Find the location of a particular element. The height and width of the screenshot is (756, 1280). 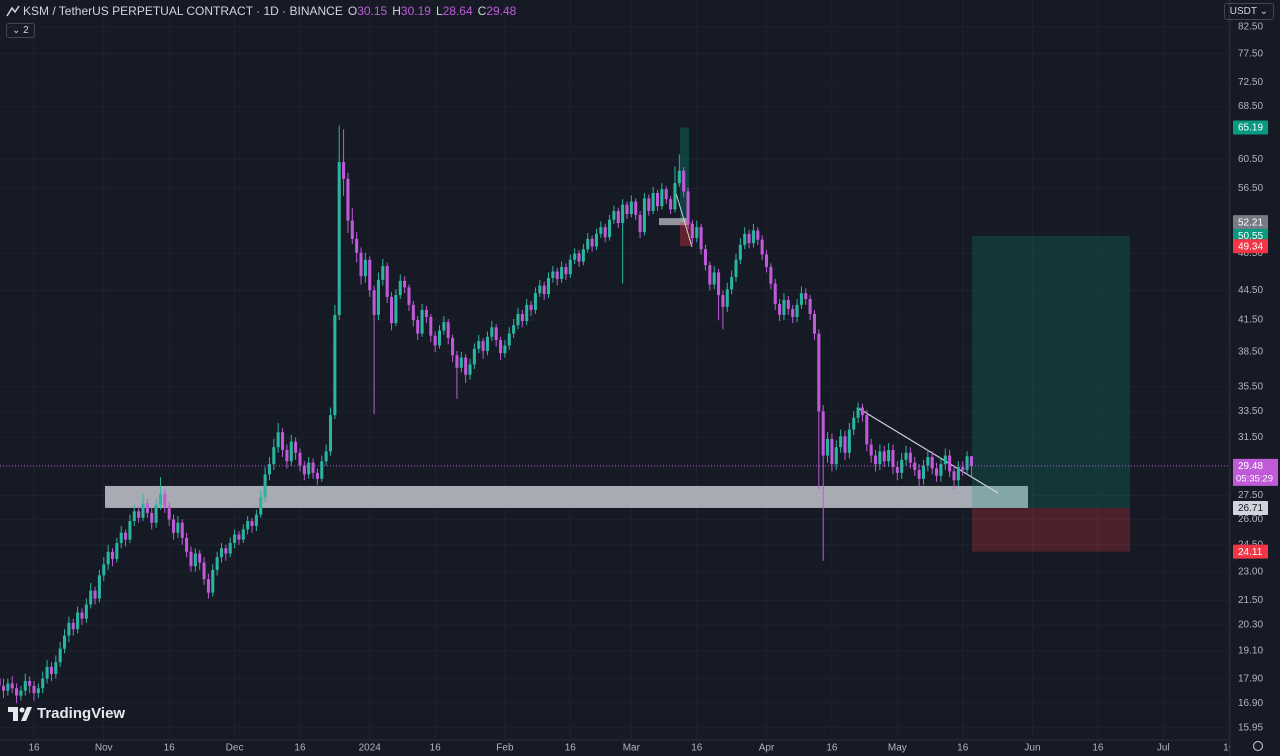

x-tick-label: Apr is located at coordinates (767, 748).